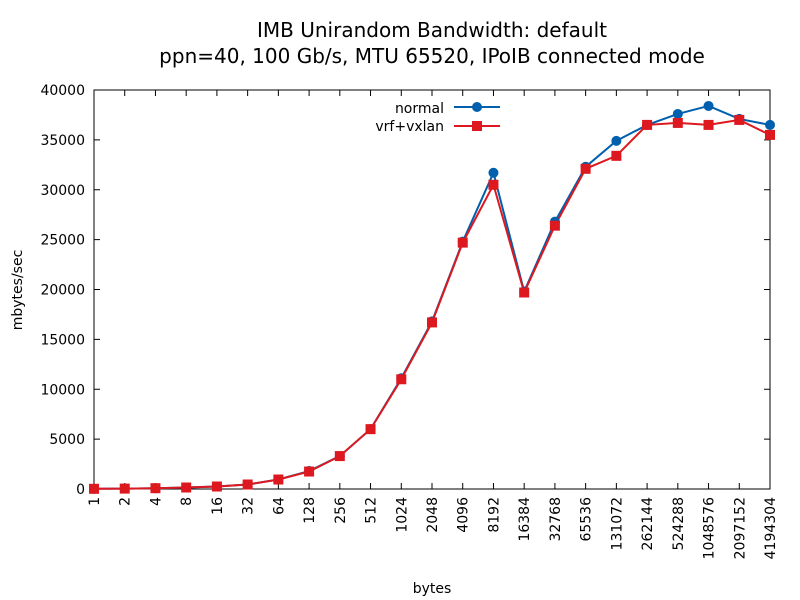  What do you see at coordinates (525, 519) in the screenshot?
I see `x-tick-label: 16384` at bounding box center [525, 519].